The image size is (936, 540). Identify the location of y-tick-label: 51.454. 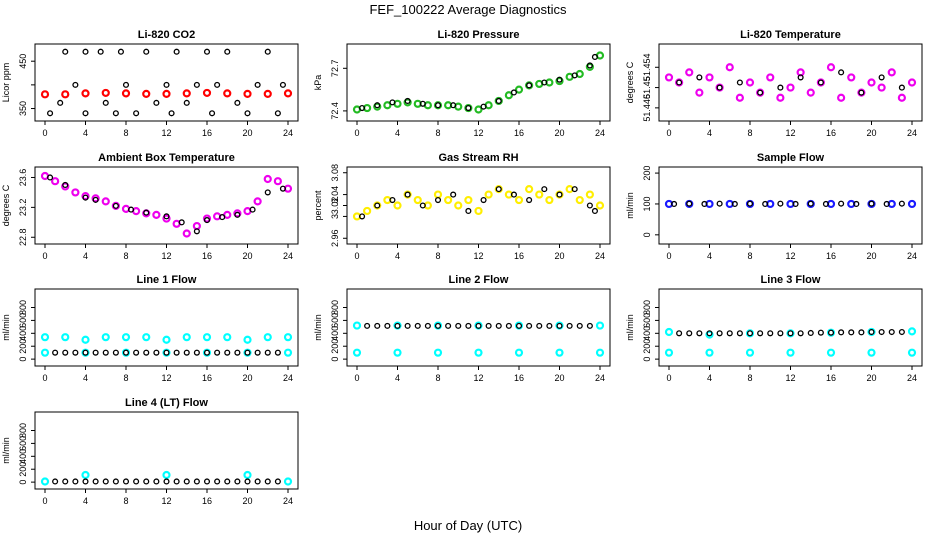
(647, 68).